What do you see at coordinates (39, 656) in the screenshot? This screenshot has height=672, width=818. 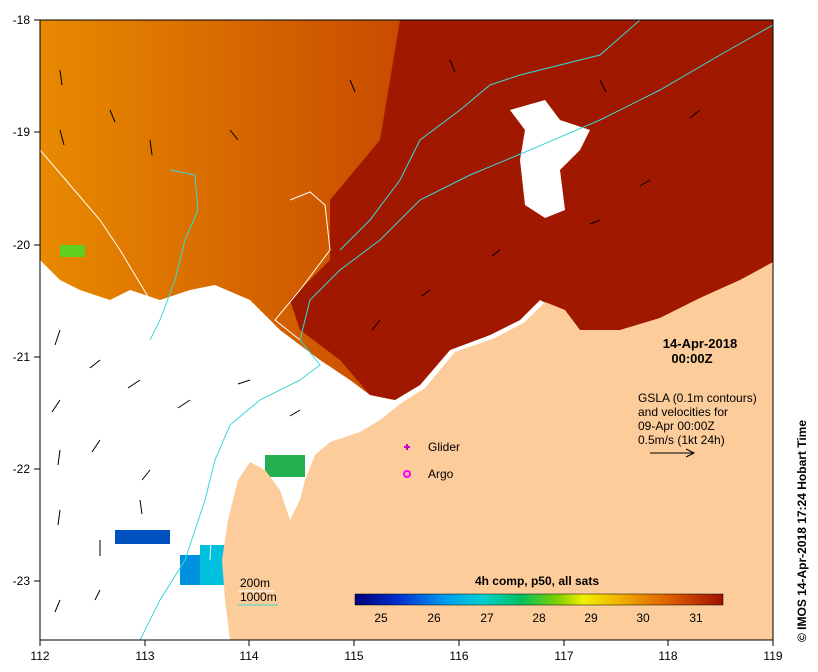 I see `x-tick-label: 112` at bounding box center [39, 656].